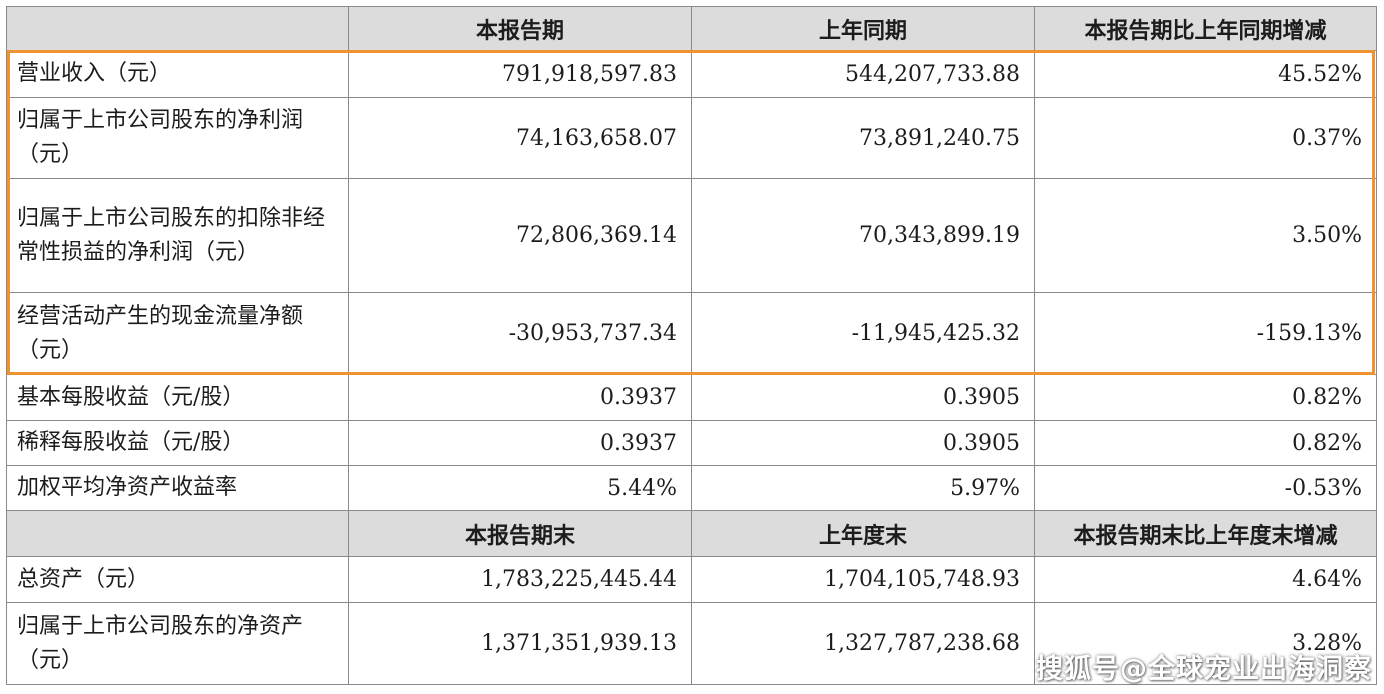 Image resolution: width=1384 pixels, height=694 pixels. What do you see at coordinates (177, 488) in the screenshot?
I see `row-label: 加权平均净资产收益率` at bounding box center [177, 488].